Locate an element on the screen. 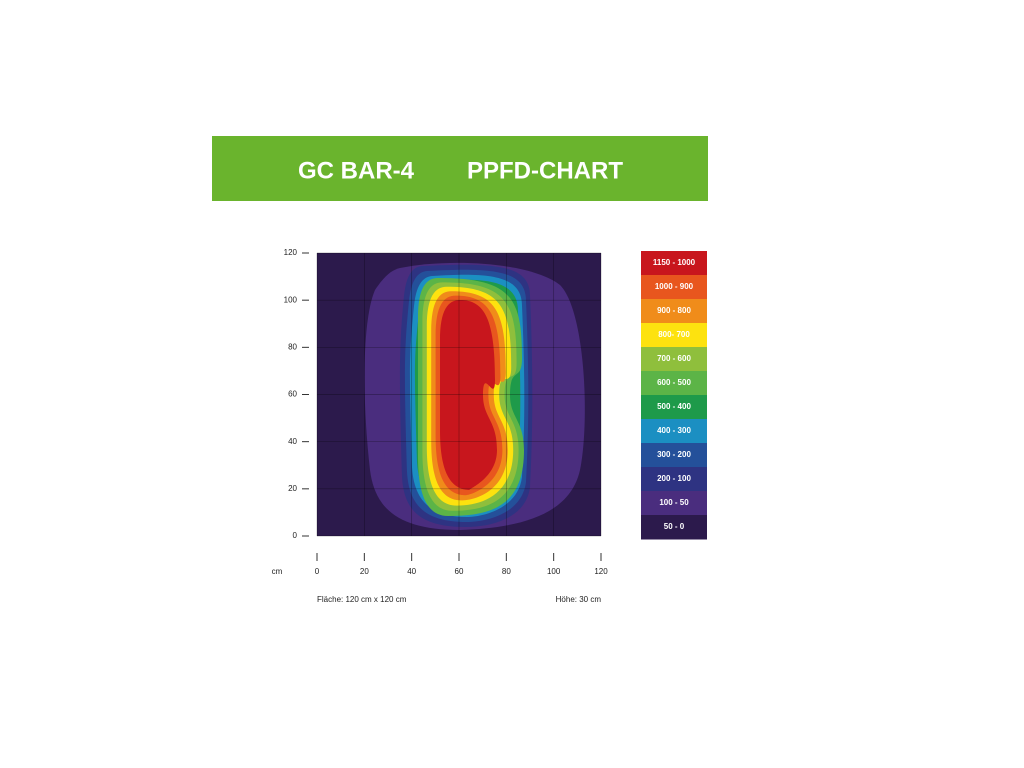 This screenshot has width=1024, height=768. legend-label: 1150 - 1000 is located at coordinates (674, 262).